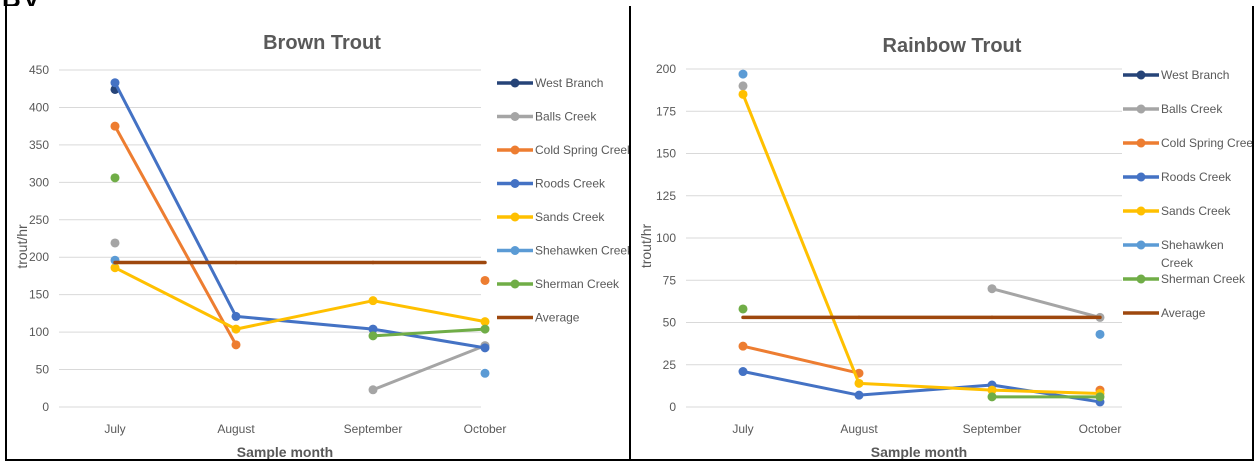 The height and width of the screenshot is (464, 1255). Describe the element at coordinates (570, 184) in the screenshot. I see `brown-legend-label-roods-creek: Roods Creek` at that location.